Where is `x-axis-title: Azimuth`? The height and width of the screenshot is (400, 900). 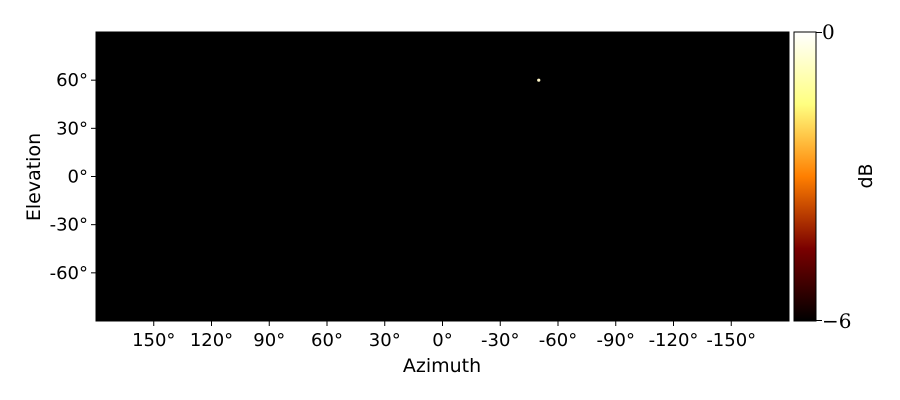 x-axis-title: Azimuth is located at coordinates (442, 366).